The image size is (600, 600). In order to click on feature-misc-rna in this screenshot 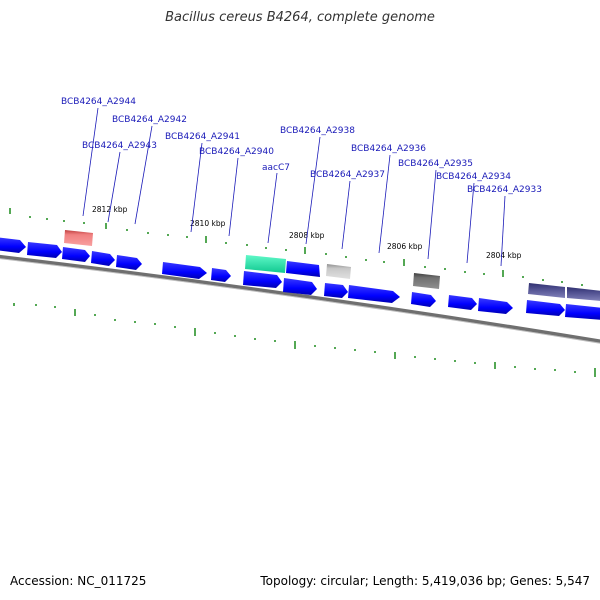, I will do `click(338, 271)`.